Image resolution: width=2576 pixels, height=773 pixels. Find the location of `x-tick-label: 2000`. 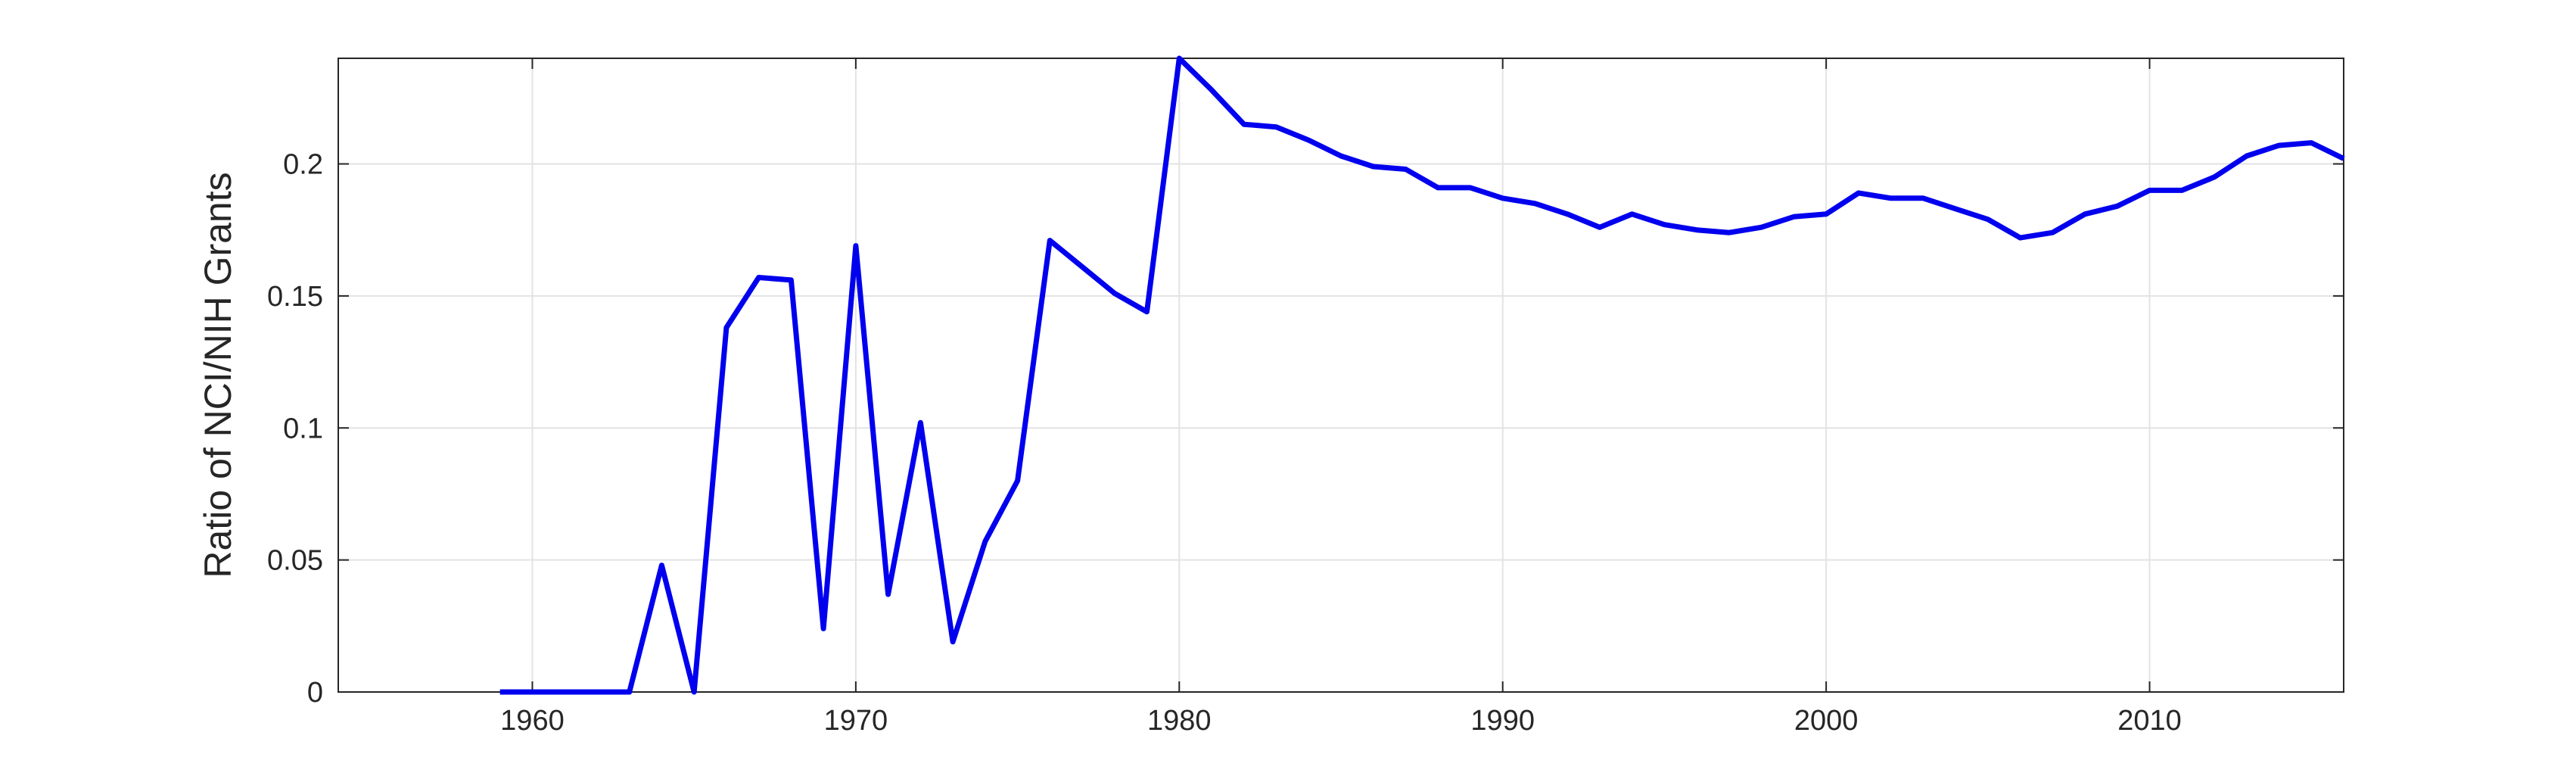

x-tick-label: 2000 is located at coordinates (1827, 721).